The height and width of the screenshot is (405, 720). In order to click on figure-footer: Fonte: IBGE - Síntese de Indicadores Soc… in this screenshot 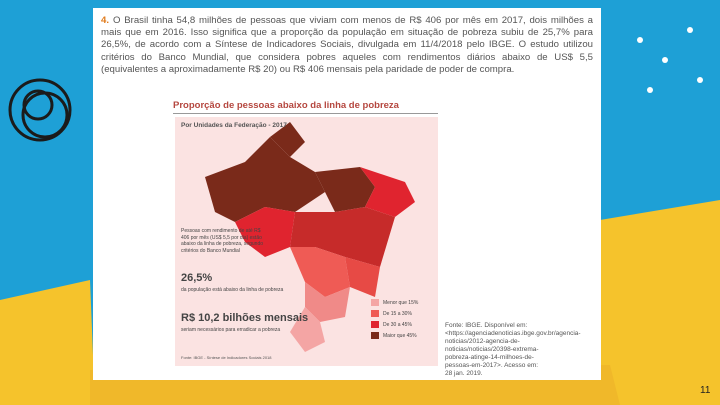, I will do `click(226, 357)`.